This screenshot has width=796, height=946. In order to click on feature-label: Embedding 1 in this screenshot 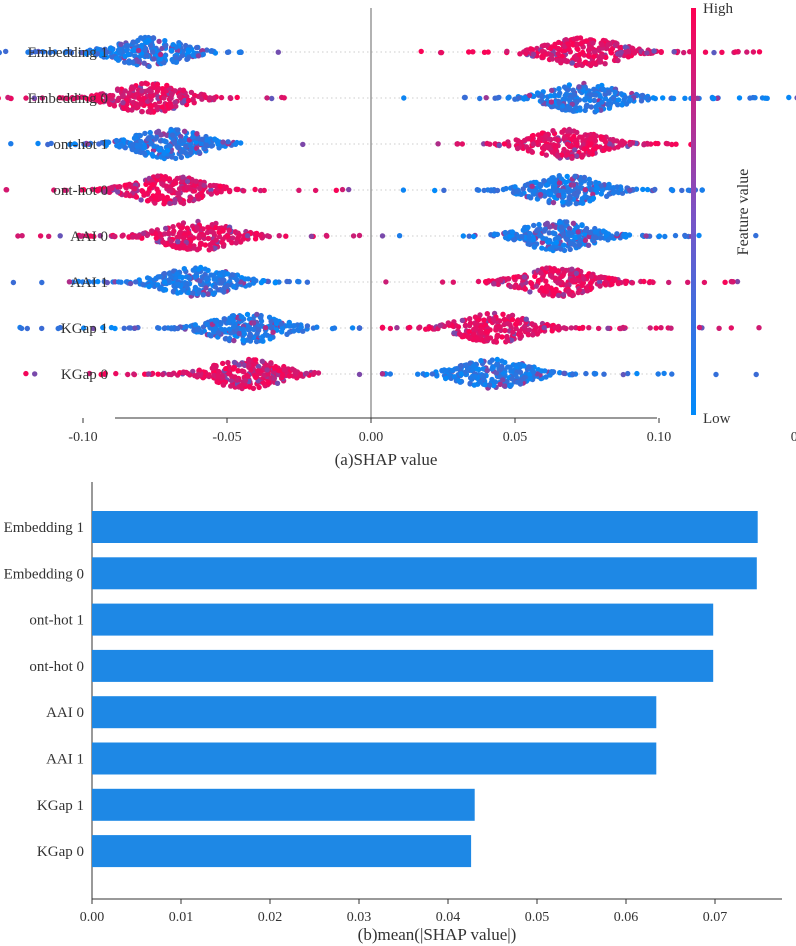, I will do `click(68, 53)`.